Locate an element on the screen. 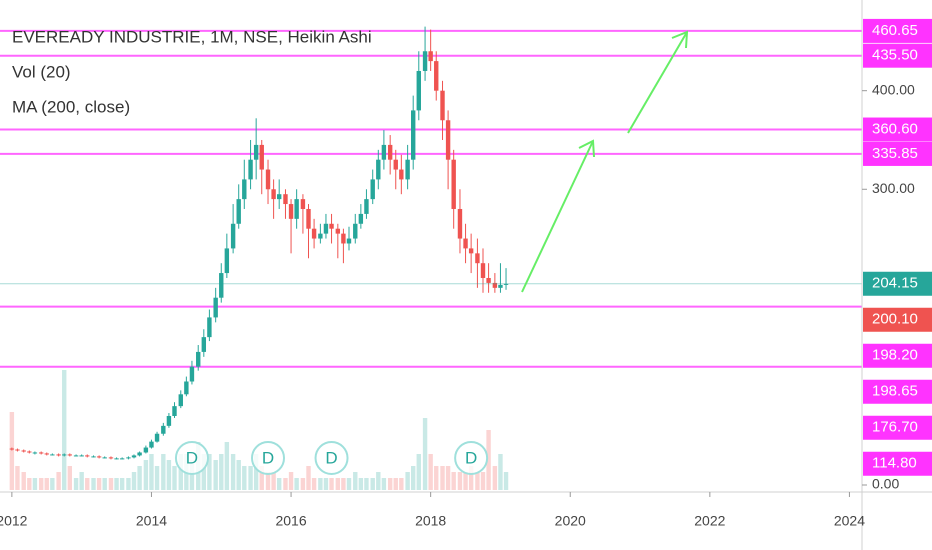 The image size is (932, 550). indicator-label: MA (200, close) is located at coordinates (71, 106).